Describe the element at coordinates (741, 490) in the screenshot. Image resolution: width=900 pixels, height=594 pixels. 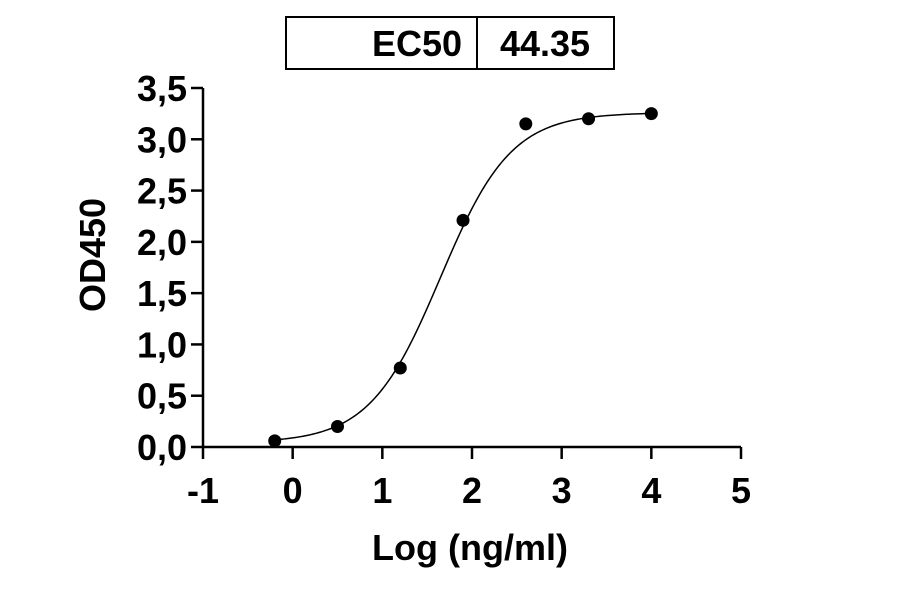
I see `x-tick-label: 5` at that location.